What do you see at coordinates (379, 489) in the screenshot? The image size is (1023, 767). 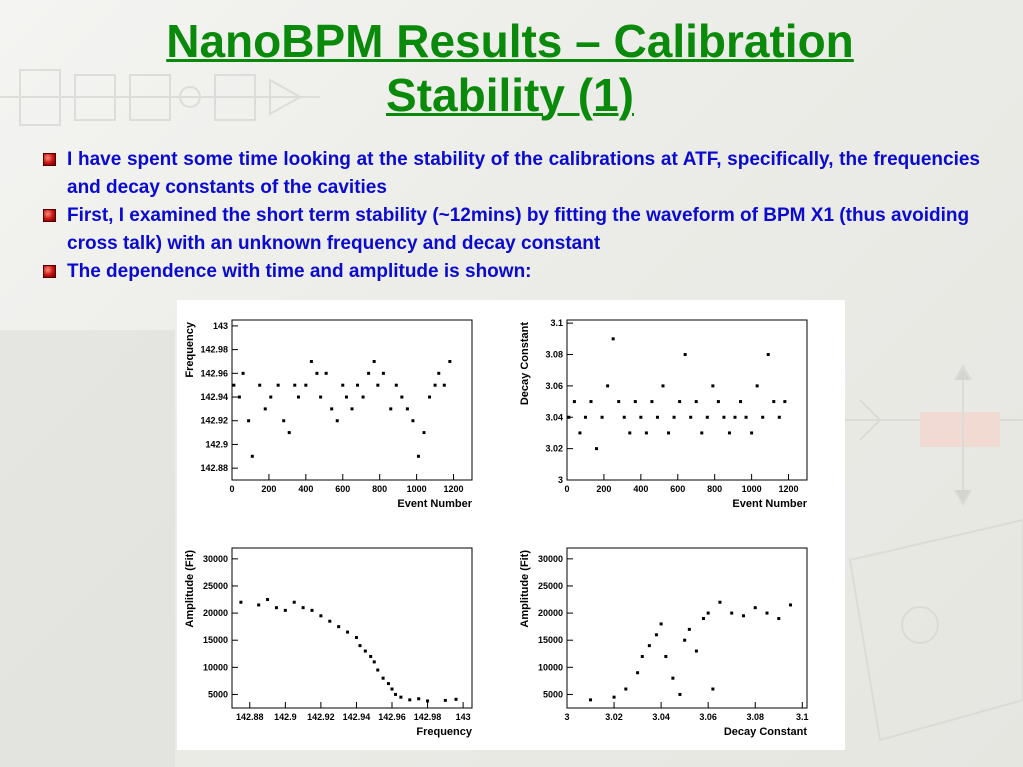 I see `x-tick-label: 800` at bounding box center [379, 489].